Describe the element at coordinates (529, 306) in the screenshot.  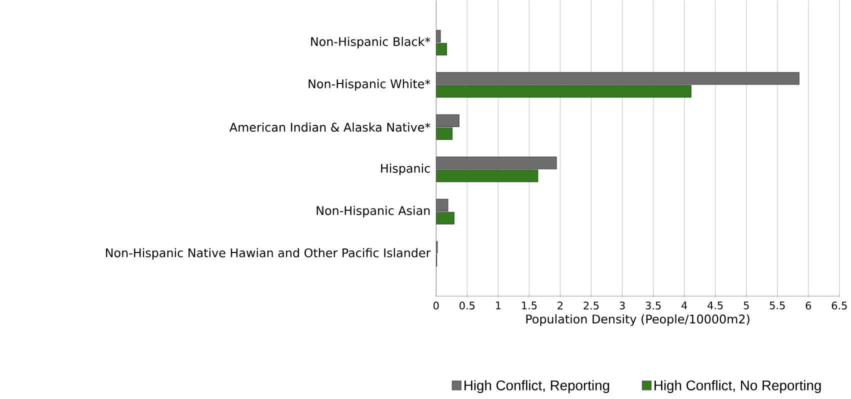
I see `x-tick-label: 1.5` at that location.